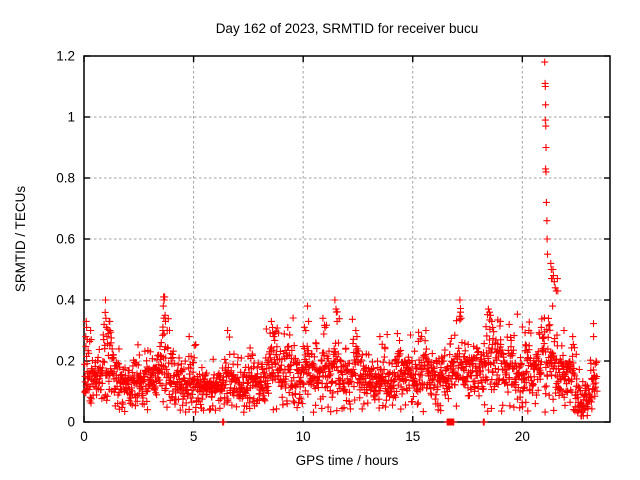  What do you see at coordinates (347, 460) in the screenshot?
I see `x-axis-label: GPS time / hours` at bounding box center [347, 460].